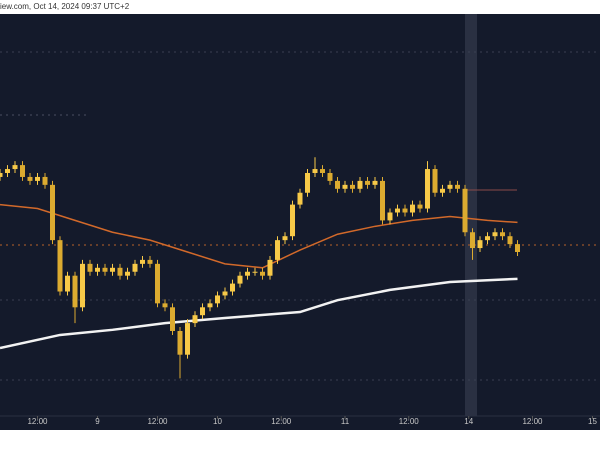 The image size is (600, 450). Describe the element at coordinates (259, 313) in the screenshot. I see `moving-average` at that location.